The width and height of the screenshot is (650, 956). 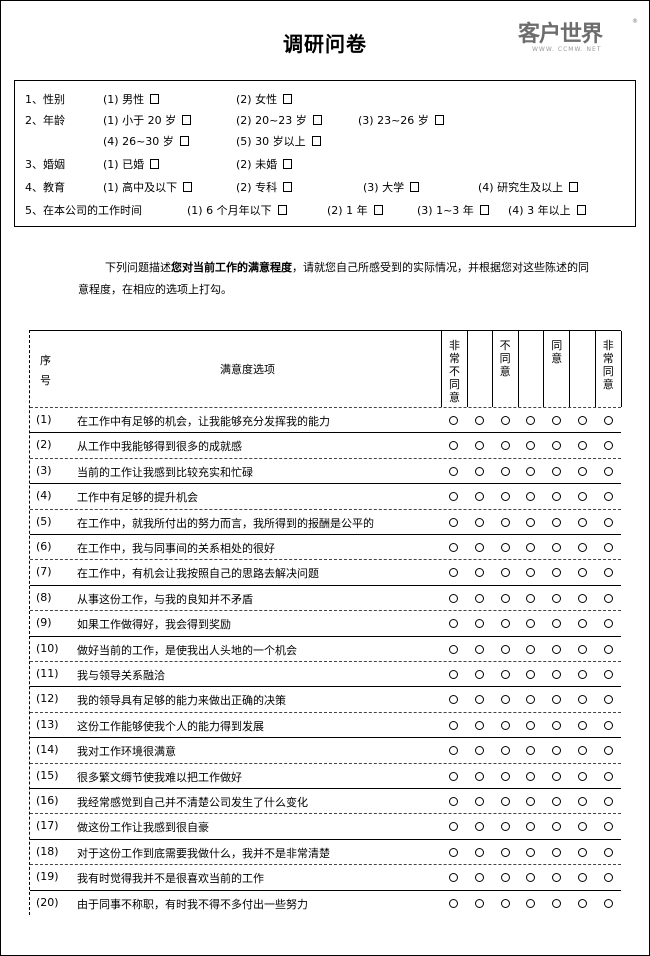 What do you see at coordinates (131, 164) in the screenshot?
I see `demographic-option: (1) 已婚` at bounding box center [131, 164].